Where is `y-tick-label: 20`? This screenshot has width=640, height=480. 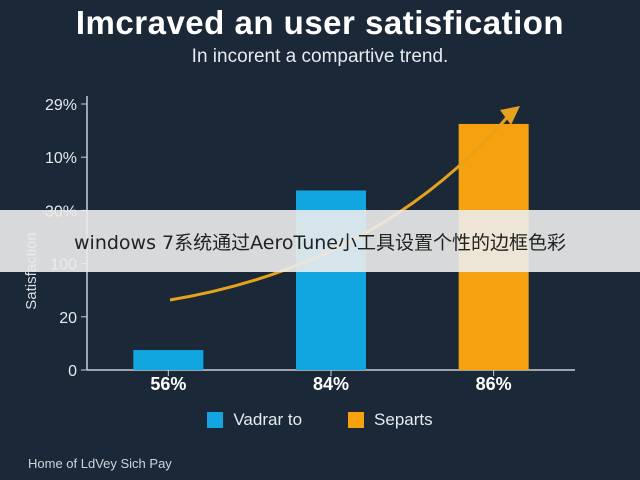
y-tick-label: 20 is located at coordinates (68, 318).